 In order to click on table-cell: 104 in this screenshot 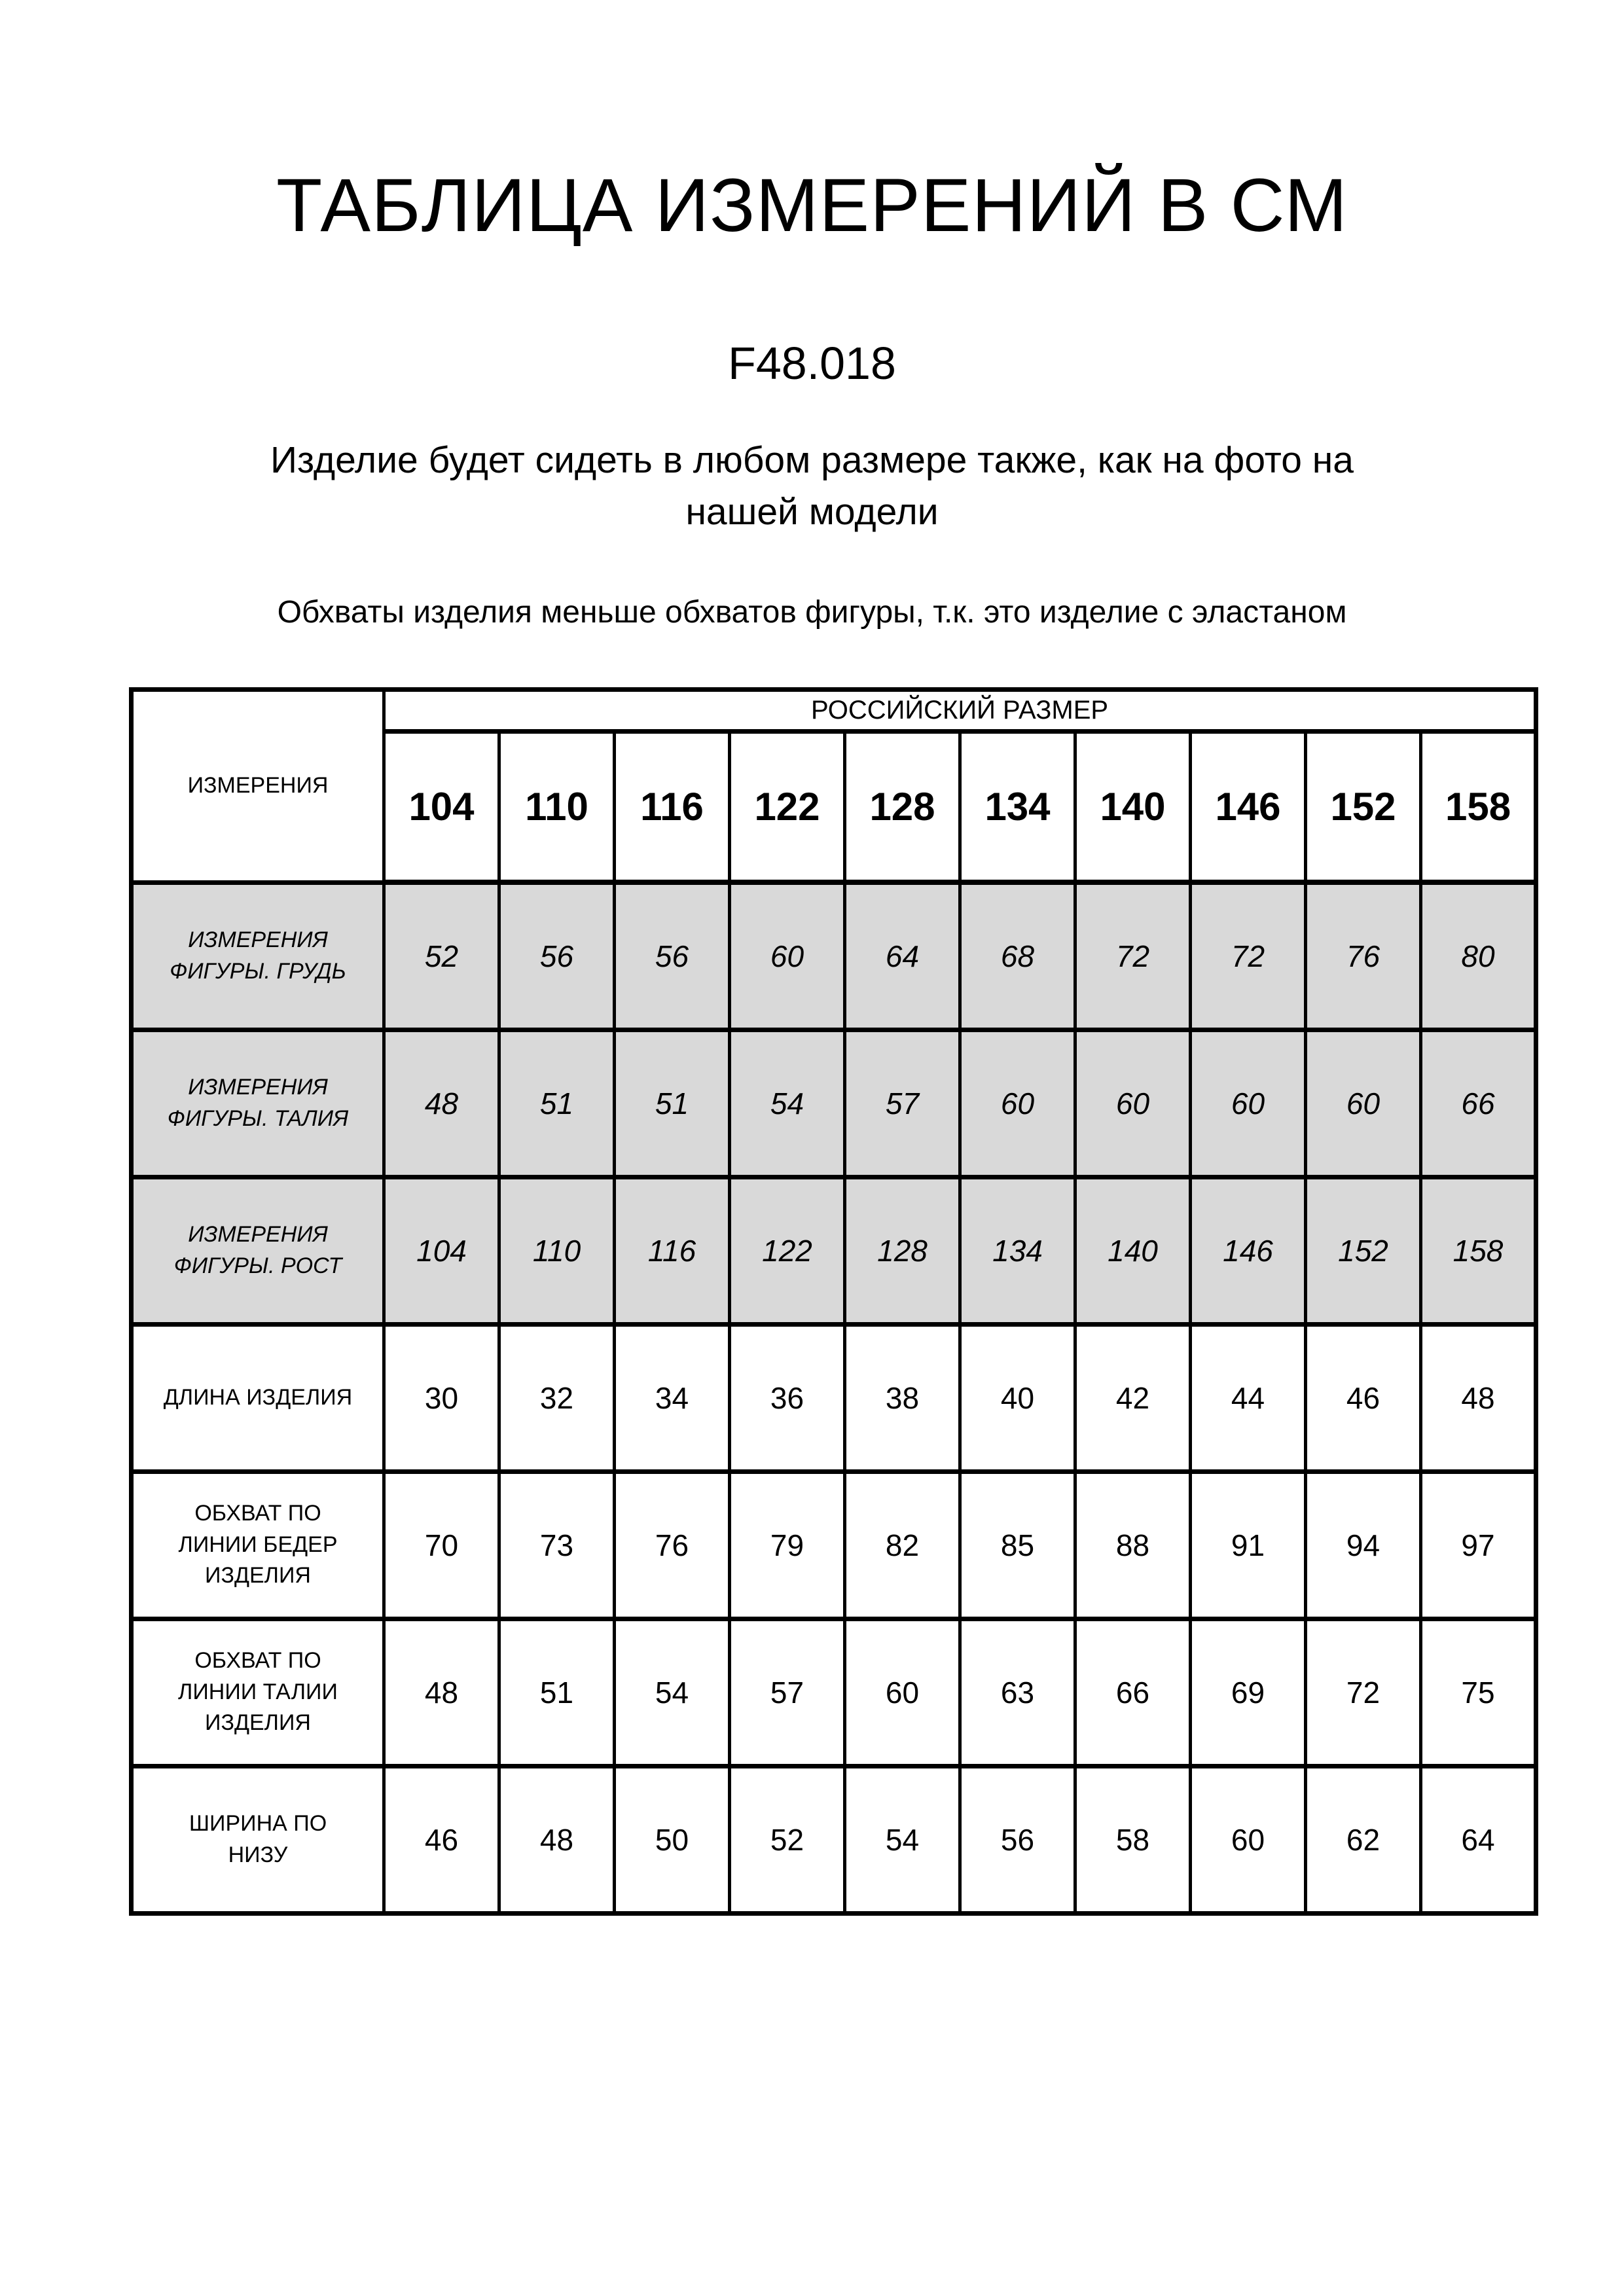, I will do `click(441, 1250)`.